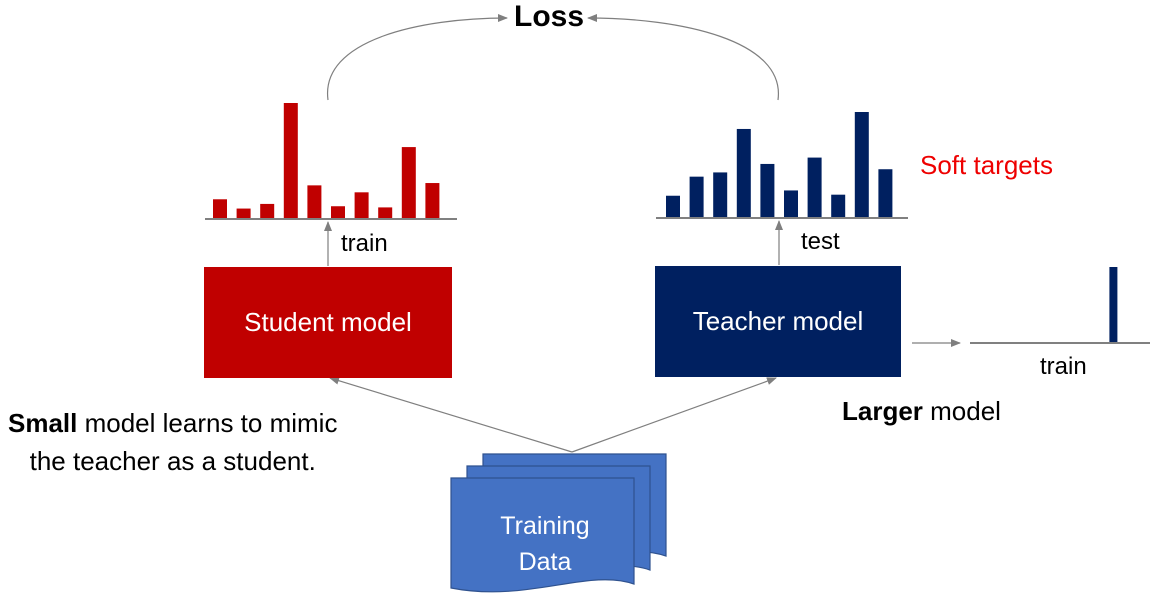 The width and height of the screenshot is (1150, 612). I want to click on soft-targets-label: Soft targets, so click(986, 165).